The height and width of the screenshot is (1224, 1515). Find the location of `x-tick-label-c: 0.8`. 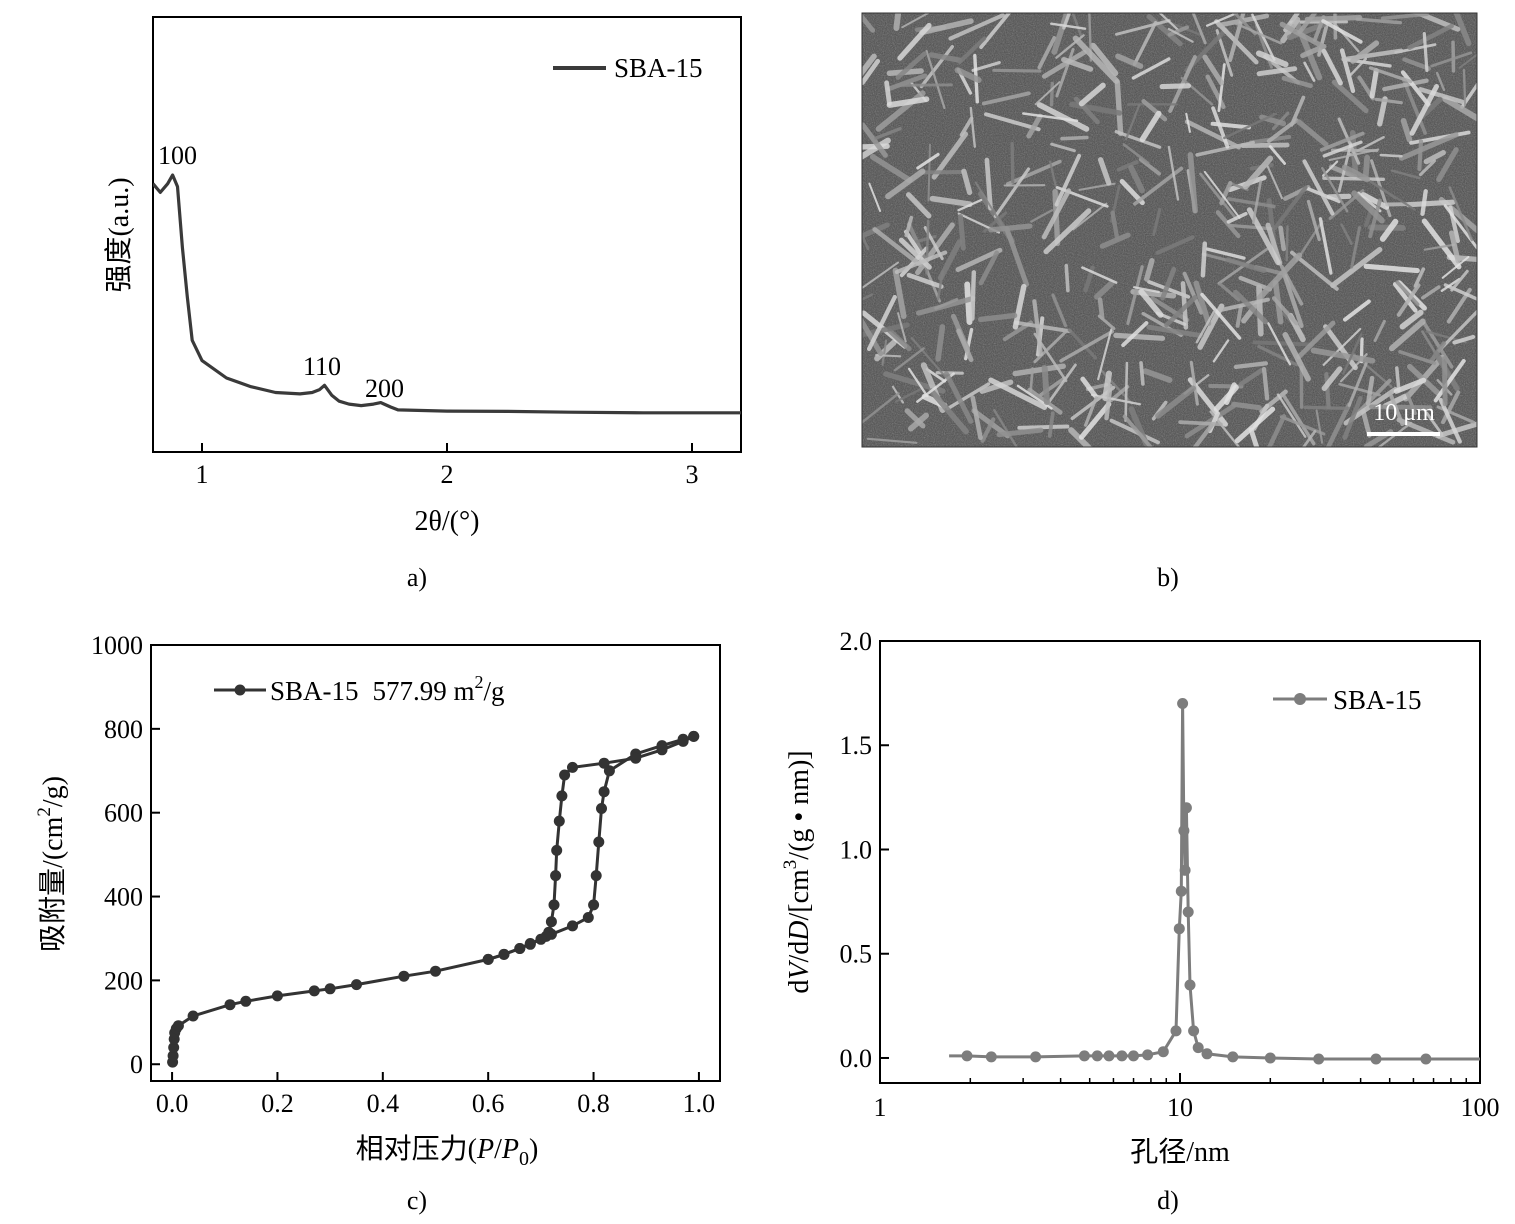

x-tick-label-c: 0.8 is located at coordinates (593, 1103).